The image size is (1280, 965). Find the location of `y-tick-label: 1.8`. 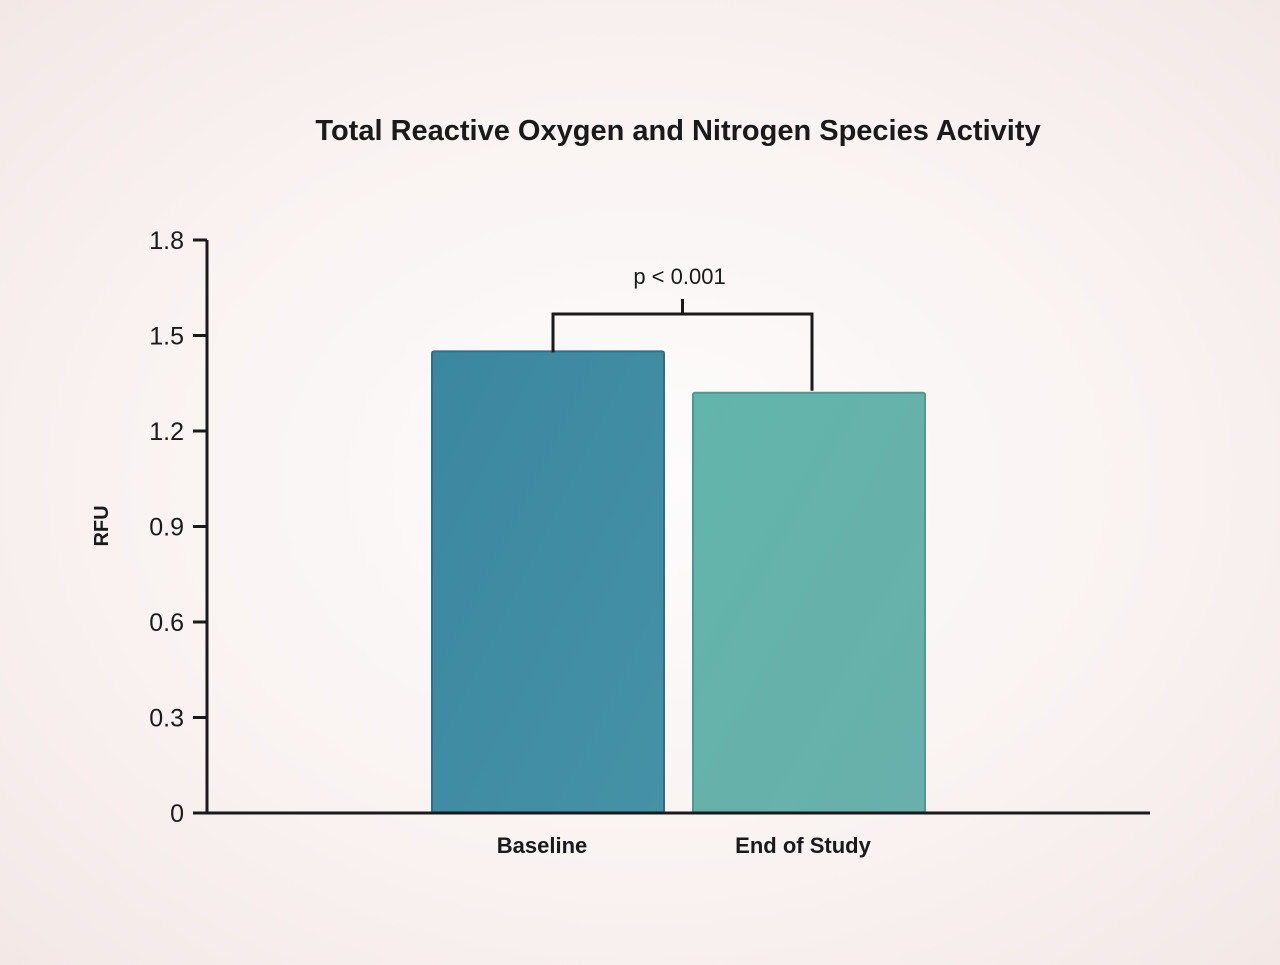

y-tick-label: 1.8 is located at coordinates (166, 241).